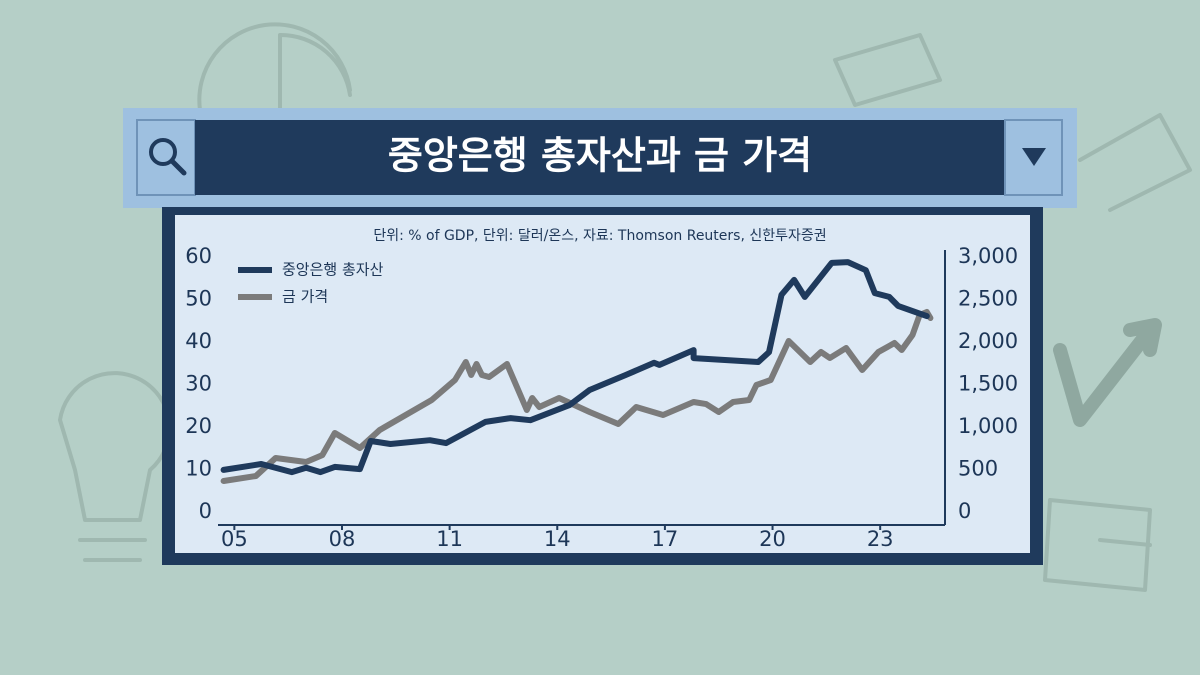 The height and width of the screenshot is (675, 1200). Describe the element at coordinates (988, 299) in the screenshot. I see `y2-tick-label: 2,500` at that location.